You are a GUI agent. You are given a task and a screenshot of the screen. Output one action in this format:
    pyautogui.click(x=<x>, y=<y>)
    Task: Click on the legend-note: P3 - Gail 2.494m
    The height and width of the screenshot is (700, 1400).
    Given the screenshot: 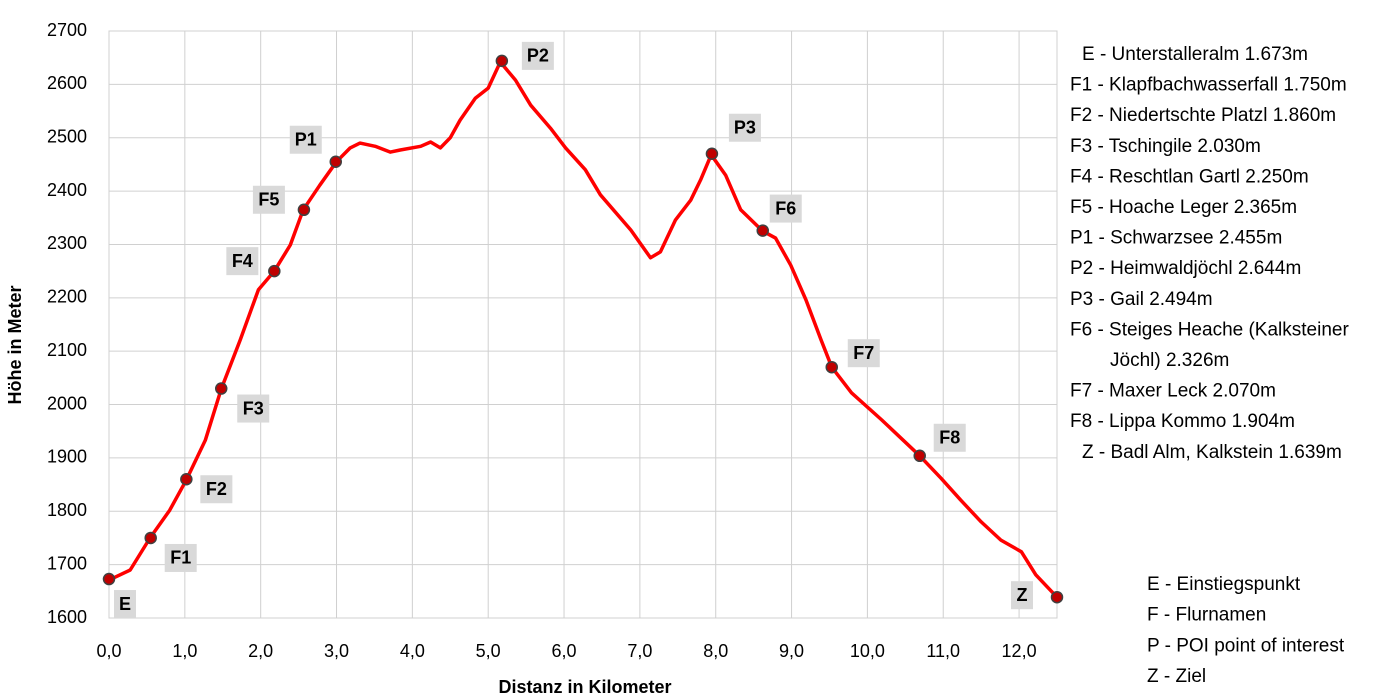 What is the action you would take?
    pyautogui.click(x=1141, y=299)
    